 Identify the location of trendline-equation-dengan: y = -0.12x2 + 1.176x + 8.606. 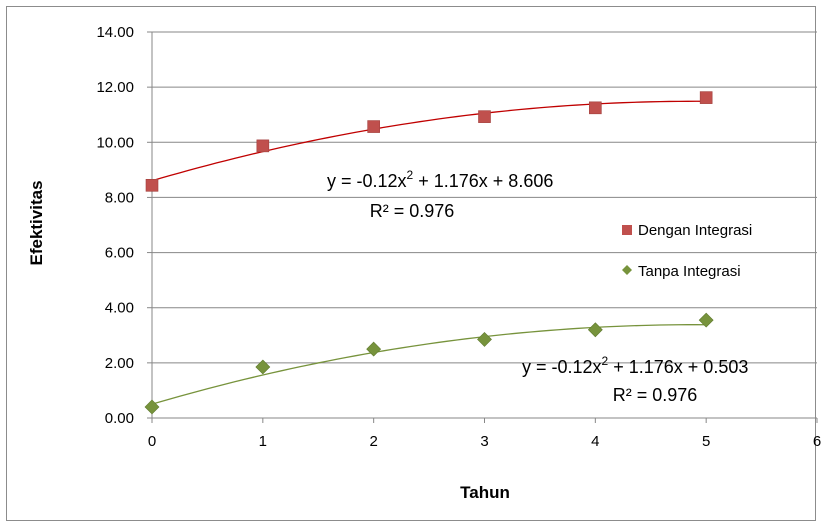
(440, 179).